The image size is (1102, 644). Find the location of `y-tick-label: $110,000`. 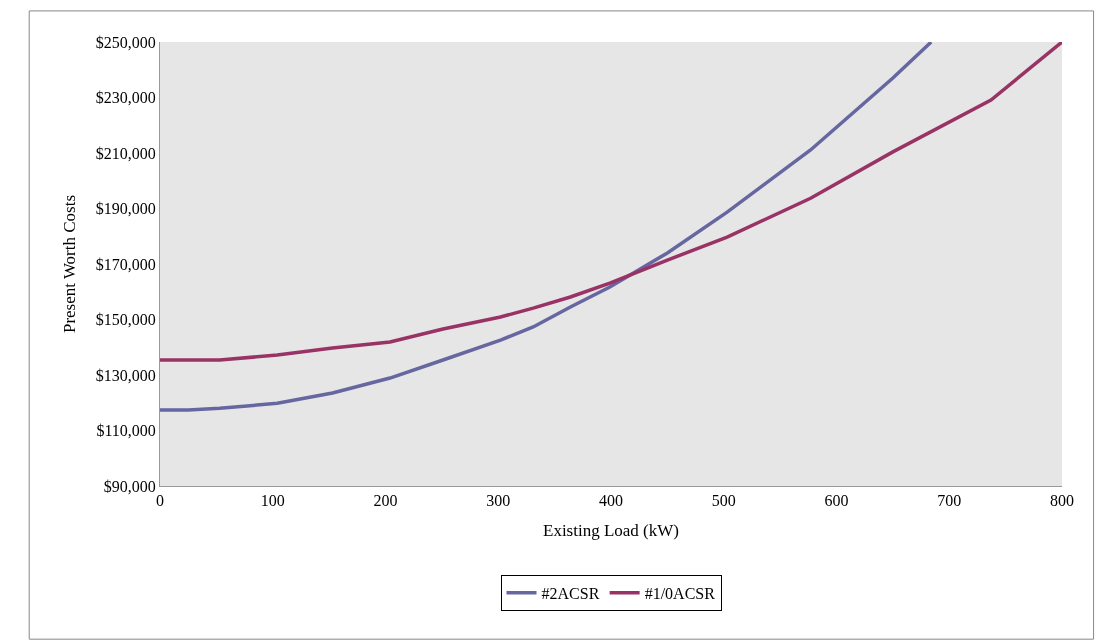

y-tick-label: $110,000 is located at coordinates (126, 431).